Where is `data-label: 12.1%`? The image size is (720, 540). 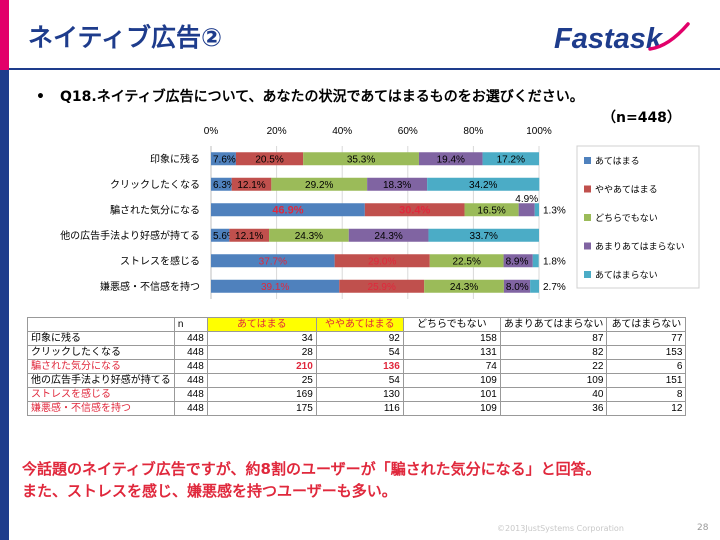
data-label: 12.1% is located at coordinates (249, 236).